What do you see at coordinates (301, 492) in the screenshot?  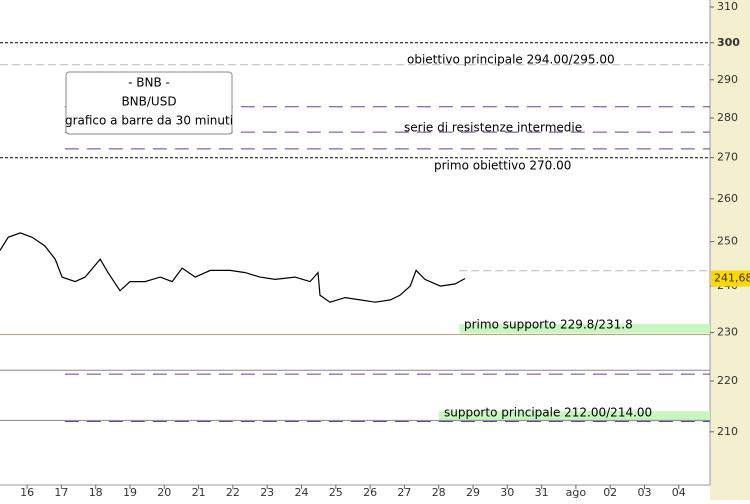 I see `x-tick-label: 24` at bounding box center [301, 492].